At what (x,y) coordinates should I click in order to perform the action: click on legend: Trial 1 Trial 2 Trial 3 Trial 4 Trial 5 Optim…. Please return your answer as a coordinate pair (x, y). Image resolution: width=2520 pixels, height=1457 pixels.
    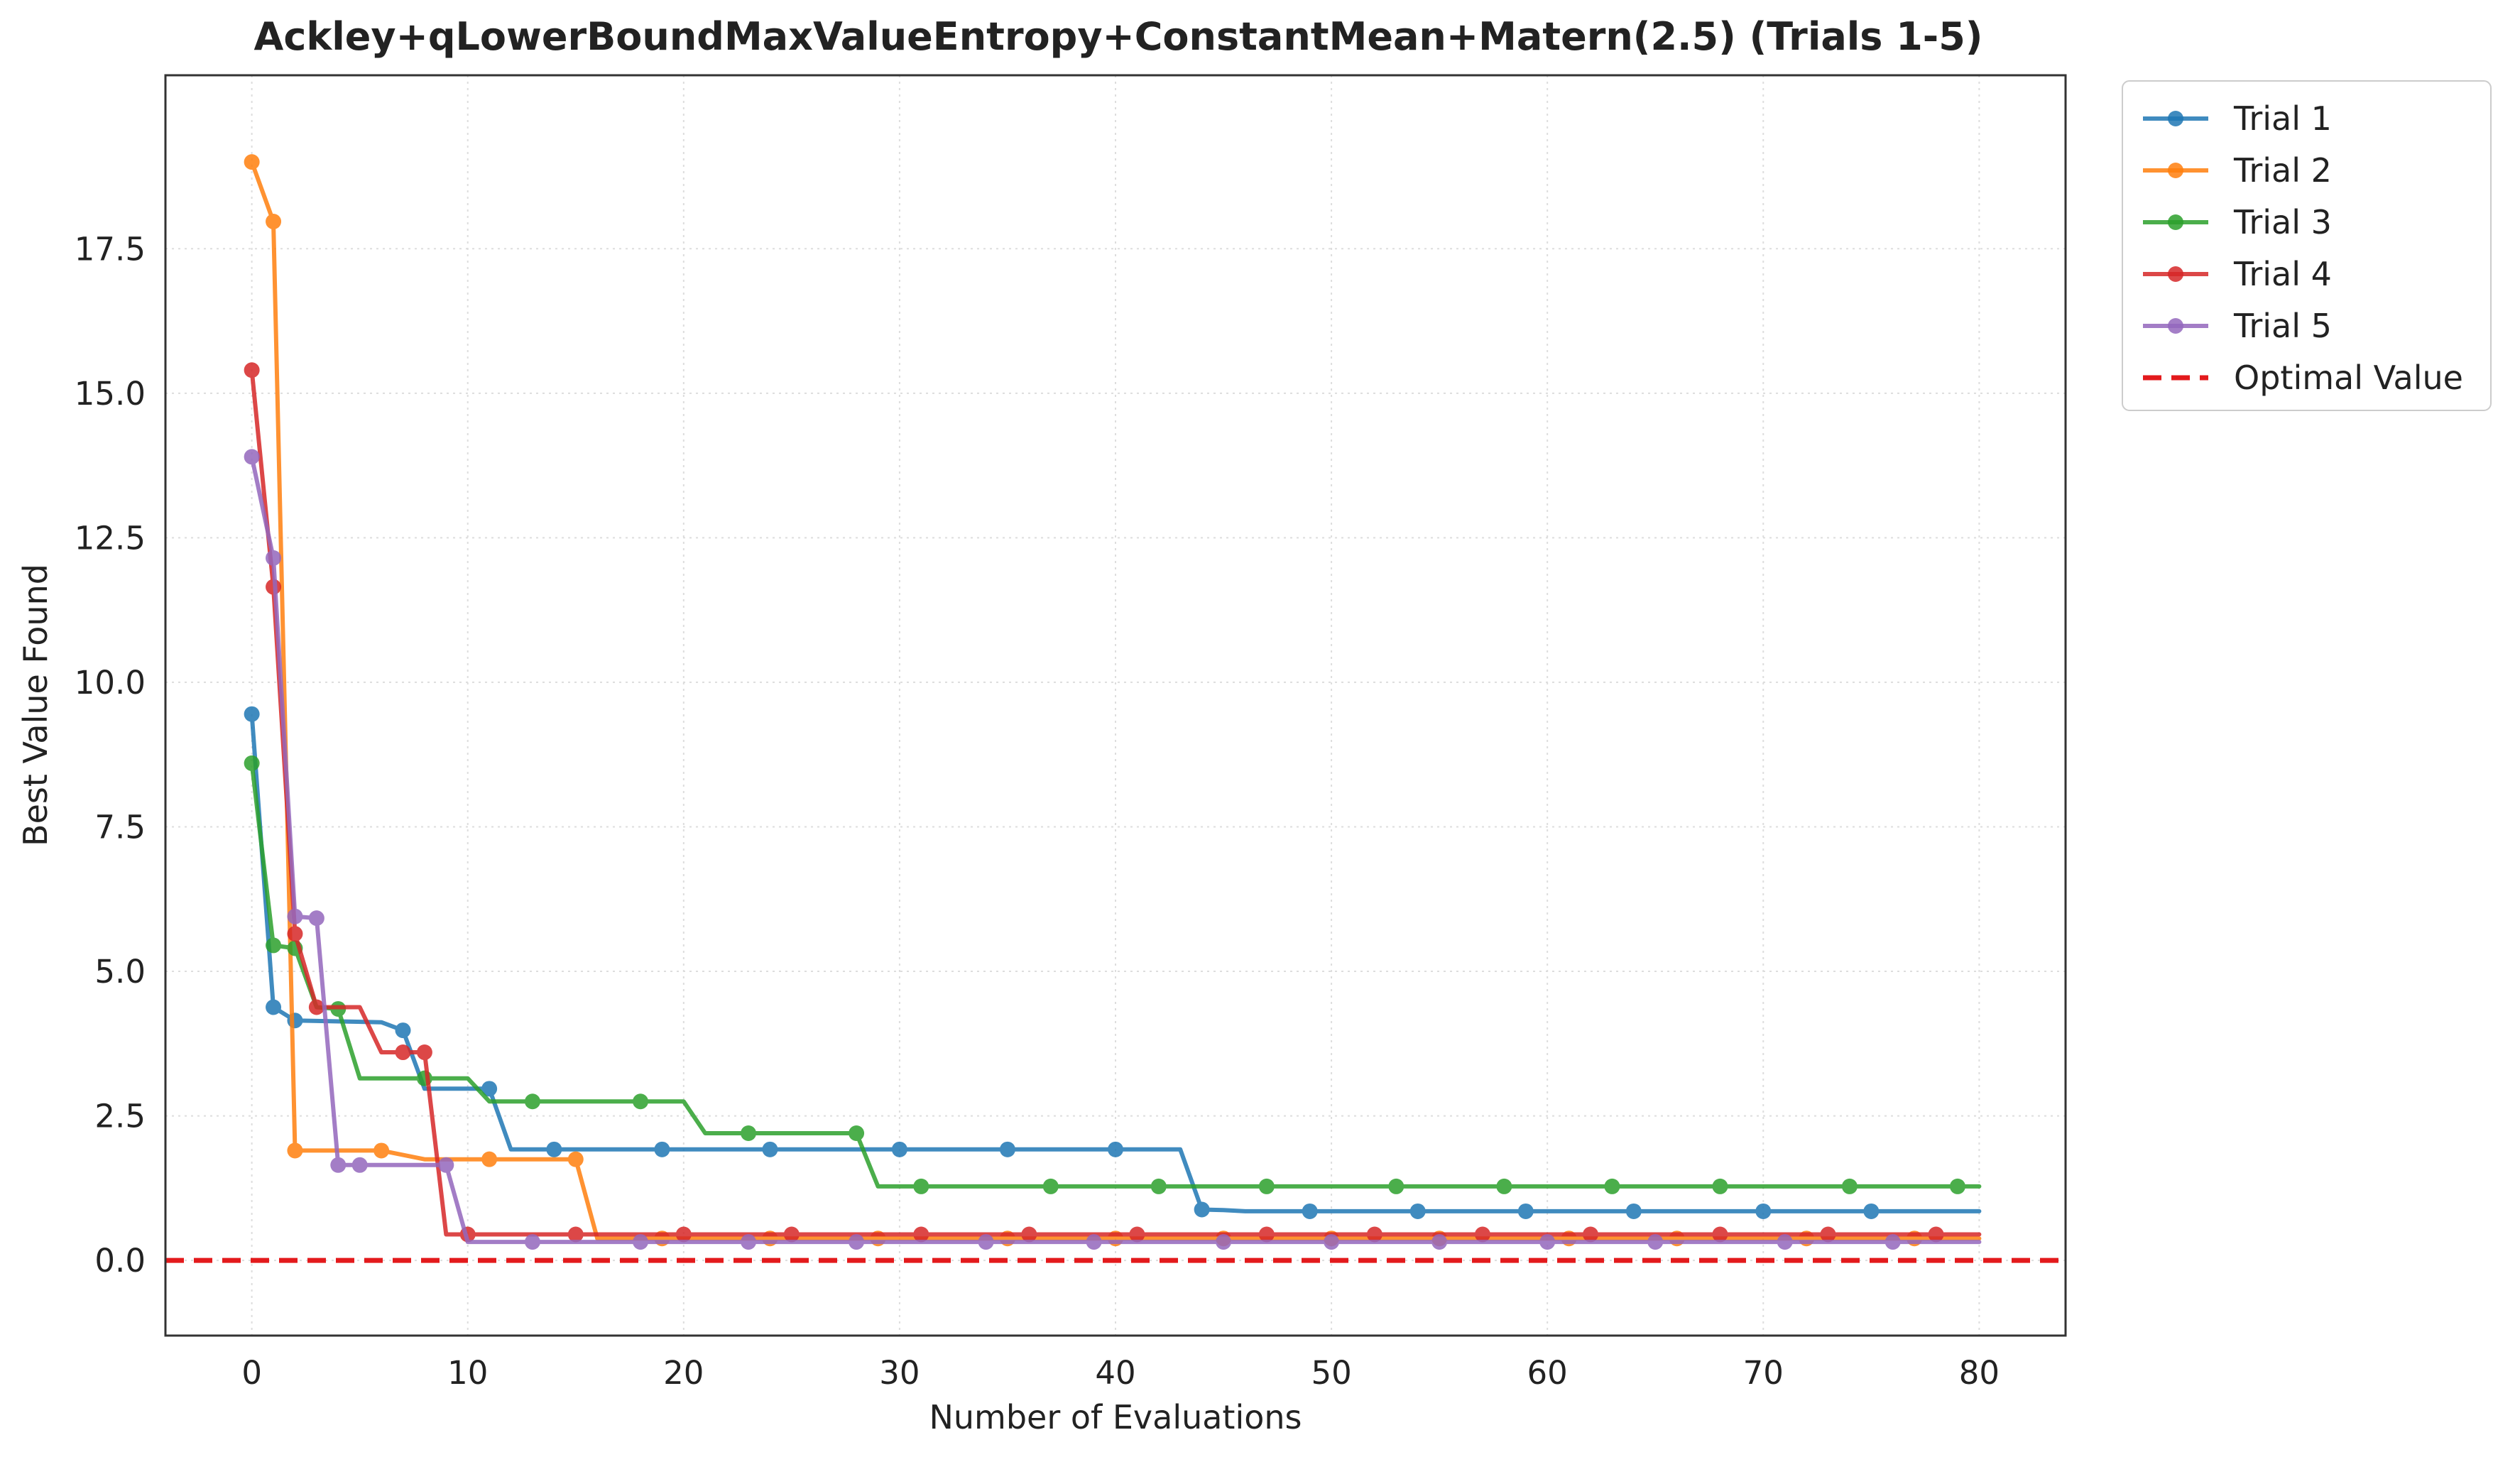
    Looking at the image, I should click on (2307, 245).